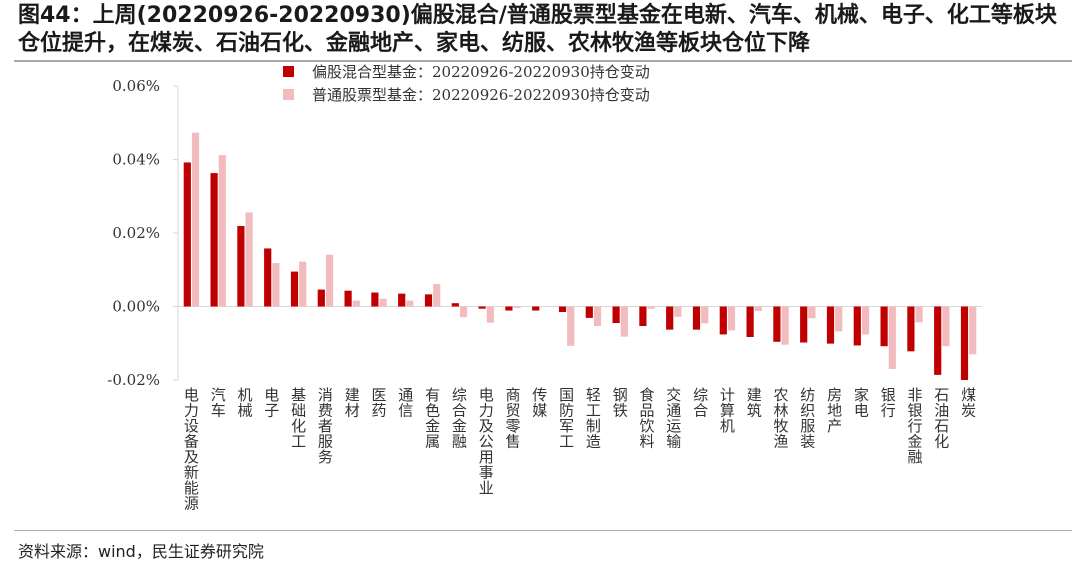 The image size is (1080, 563). What do you see at coordinates (941, 418) in the screenshot?
I see `x-category-label: 石油石化` at bounding box center [941, 418].